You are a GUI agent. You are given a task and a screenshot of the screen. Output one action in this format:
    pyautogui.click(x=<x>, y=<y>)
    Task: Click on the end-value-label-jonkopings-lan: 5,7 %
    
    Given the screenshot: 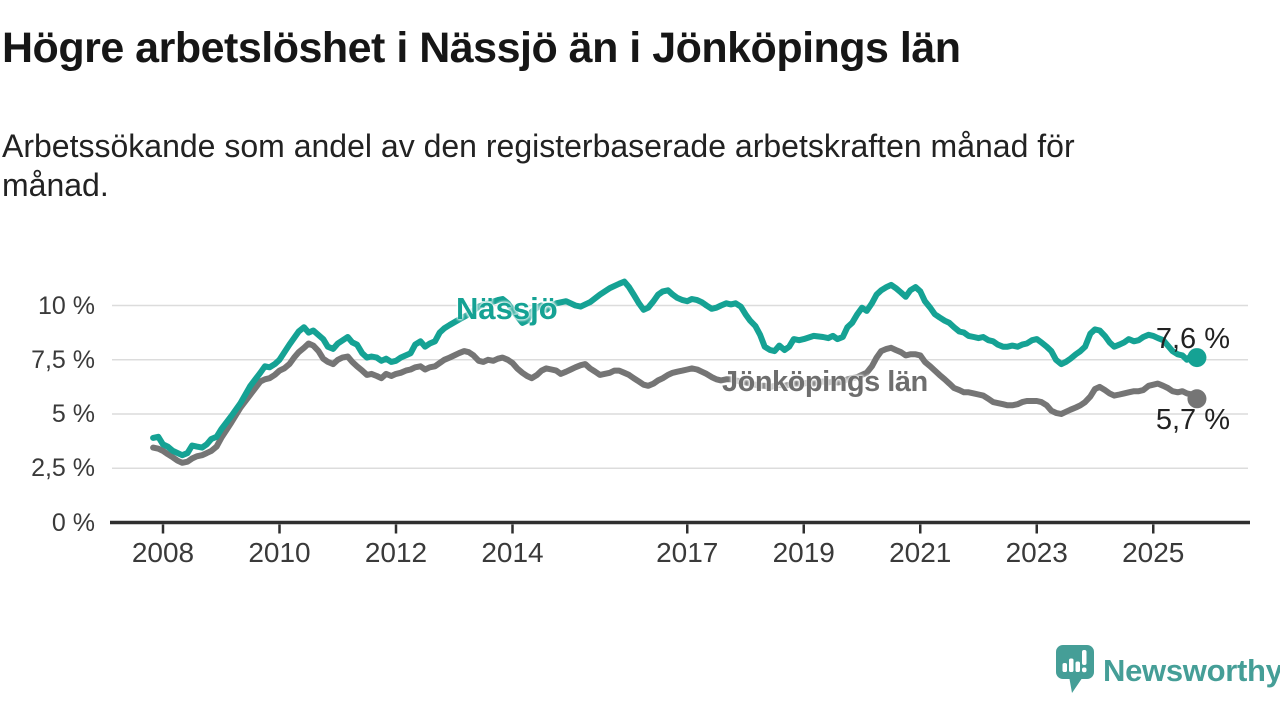 What is the action you would take?
    pyautogui.click(x=1192, y=420)
    